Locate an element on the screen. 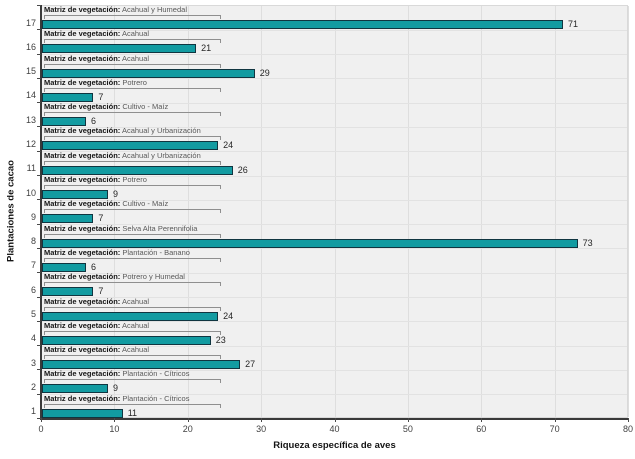 This screenshot has width=635, height=459. bar-value-label: 29 is located at coordinates (264, 72).